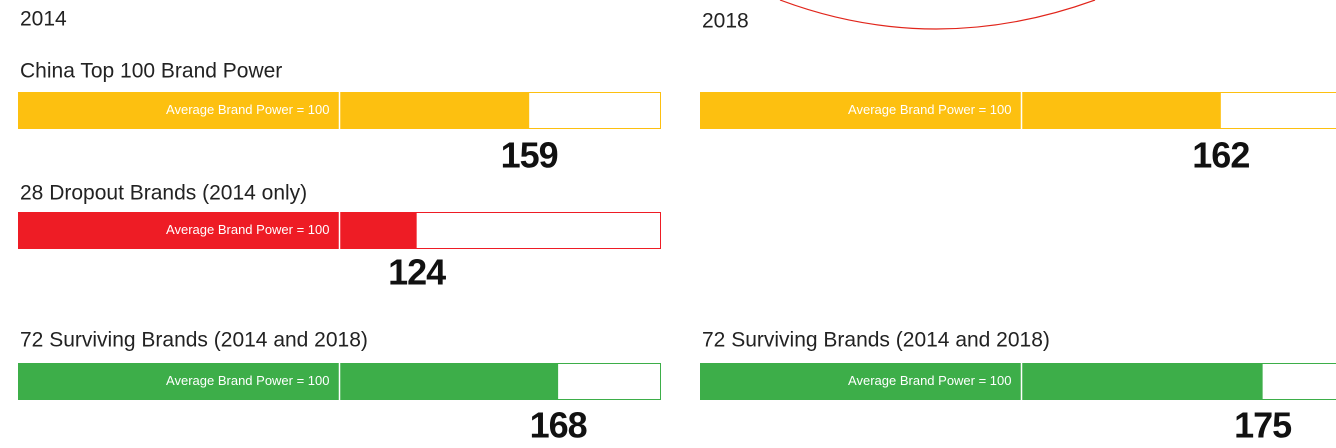 This screenshot has width=1336, height=448. What do you see at coordinates (558, 425) in the screenshot?
I see `value-label: 168` at bounding box center [558, 425].